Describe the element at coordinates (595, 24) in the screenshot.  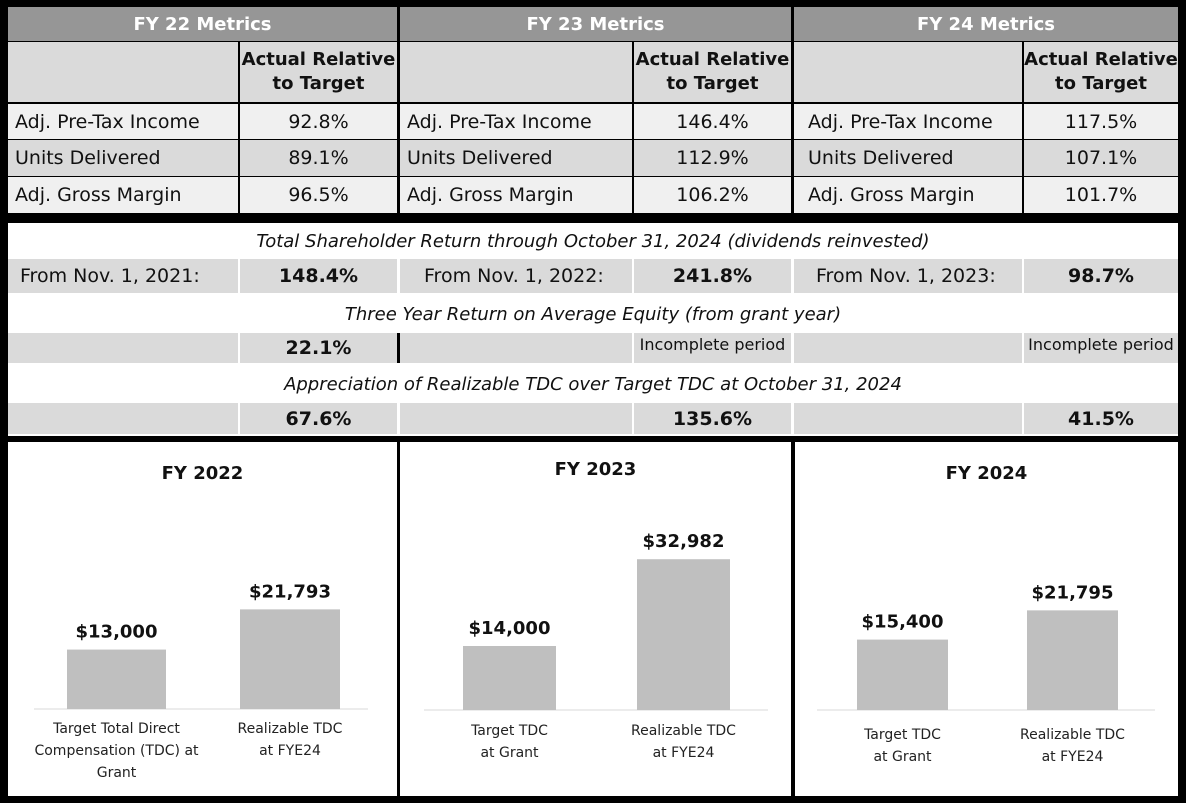
I see `fy23-metrics-header: FY 23 Metrics` at that location.